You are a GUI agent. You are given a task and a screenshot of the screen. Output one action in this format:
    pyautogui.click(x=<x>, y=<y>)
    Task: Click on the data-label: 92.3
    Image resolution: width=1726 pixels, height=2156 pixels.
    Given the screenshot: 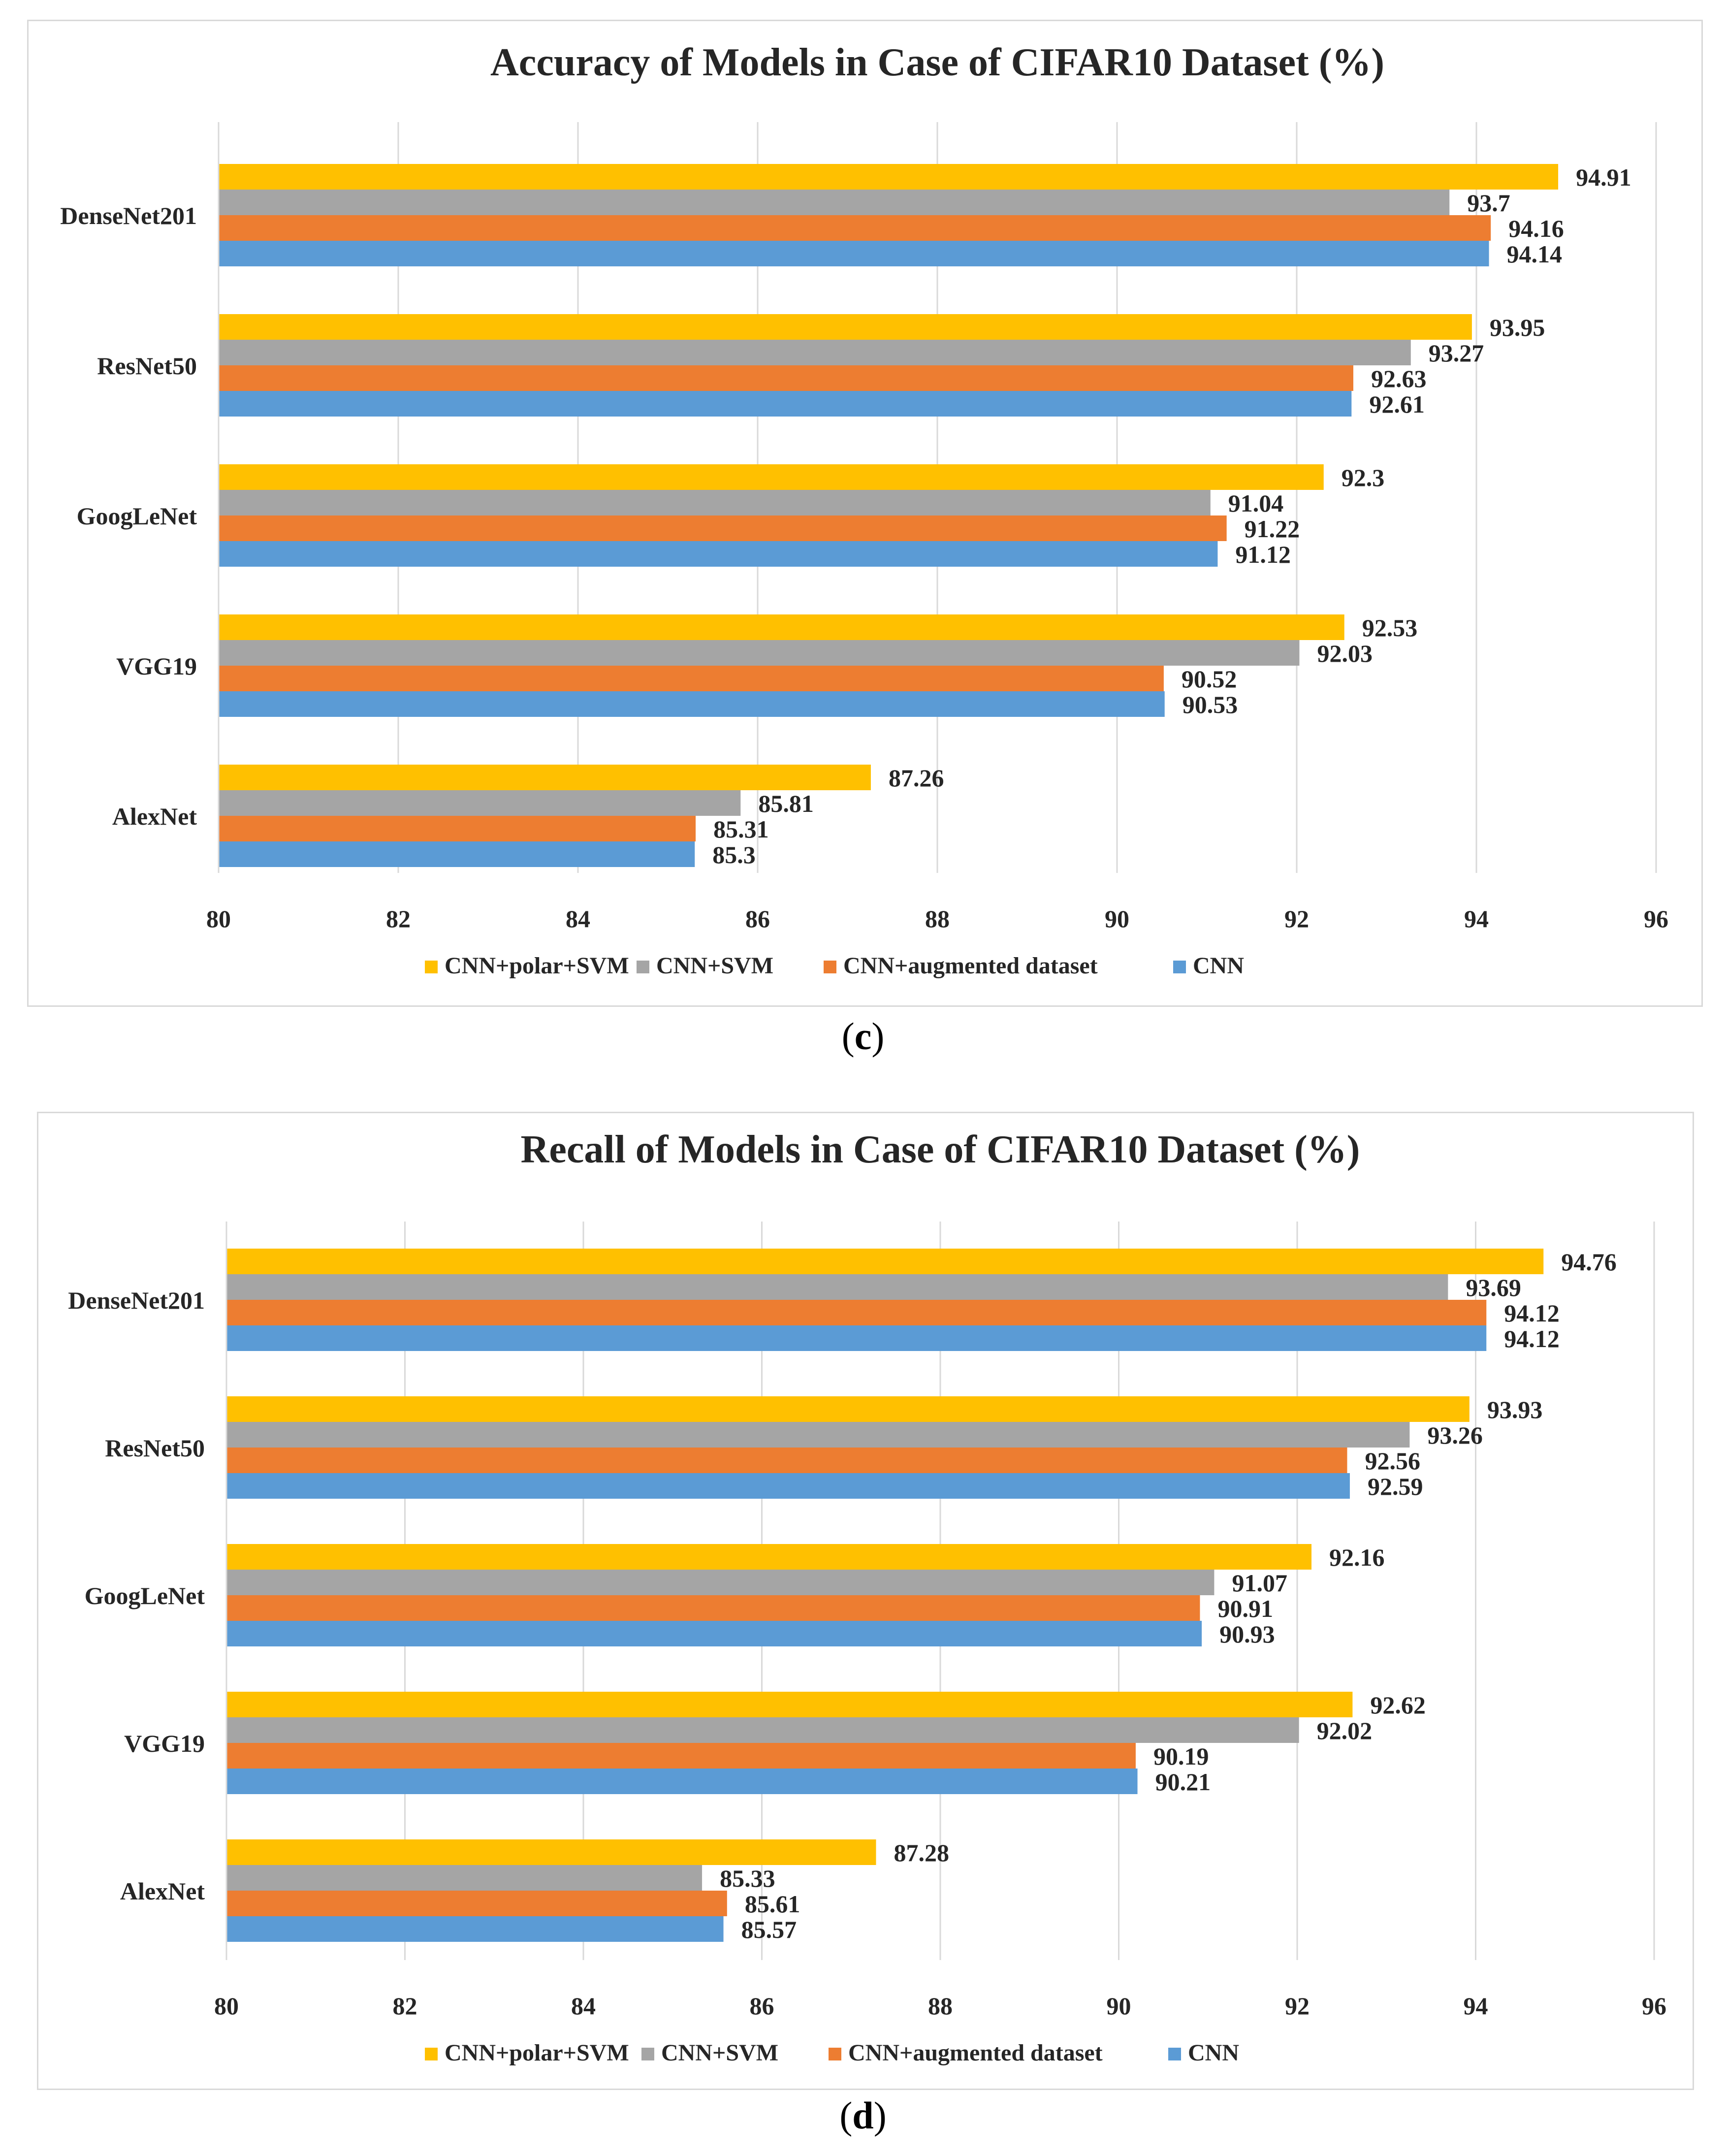 What is the action you would take?
    pyautogui.click(x=1363, y=477)
    